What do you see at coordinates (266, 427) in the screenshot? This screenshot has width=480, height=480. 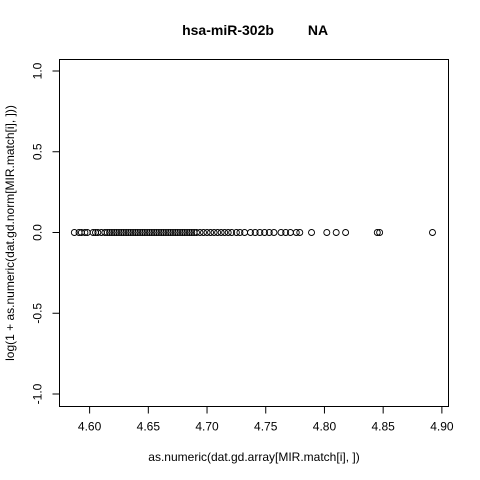 I see `x-tick-label: 4.75` at bounding box center [266, 427].